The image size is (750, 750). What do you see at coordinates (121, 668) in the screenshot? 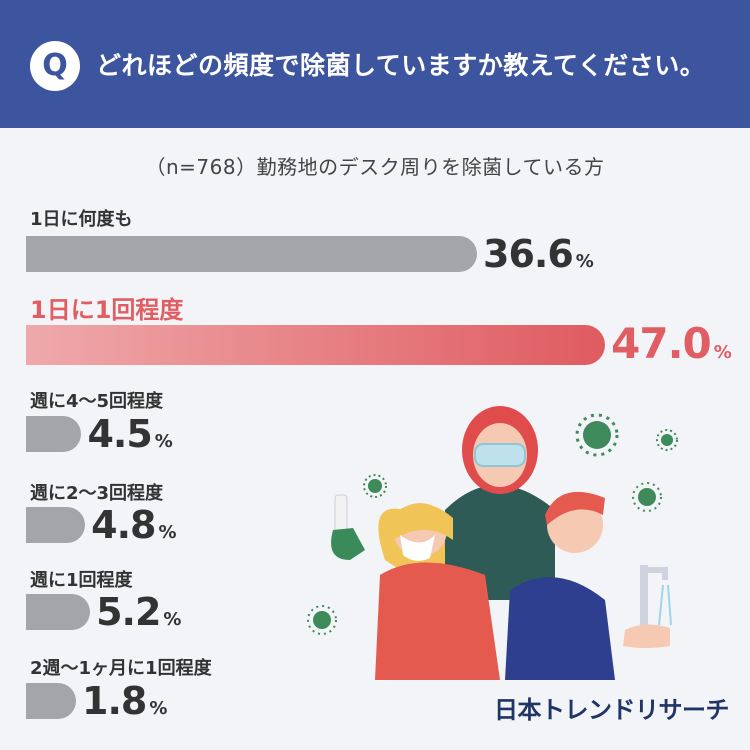
I see `category-label: 2週～1ヶ月に1回程度` at bounding box center [121, 668].